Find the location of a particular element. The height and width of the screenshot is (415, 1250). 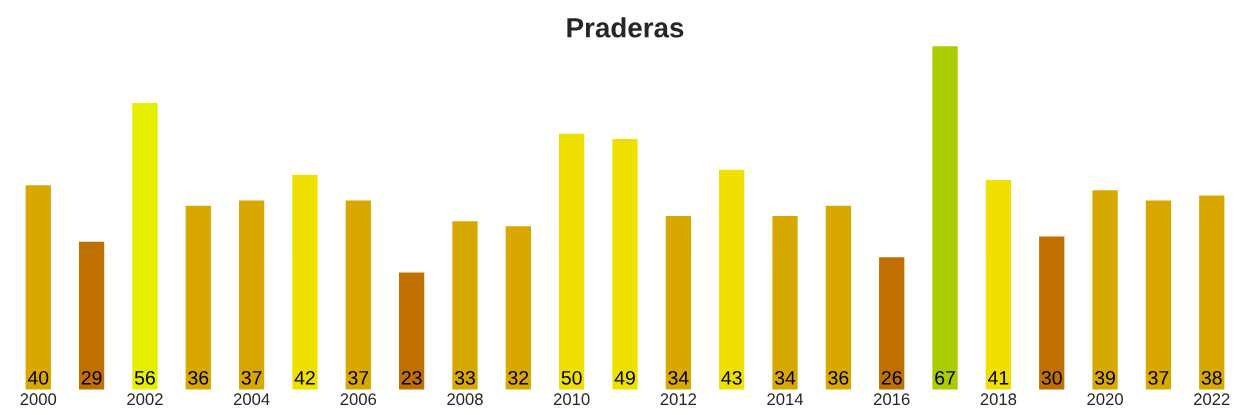

data-label: 56 is located at coordinates (144, 377).